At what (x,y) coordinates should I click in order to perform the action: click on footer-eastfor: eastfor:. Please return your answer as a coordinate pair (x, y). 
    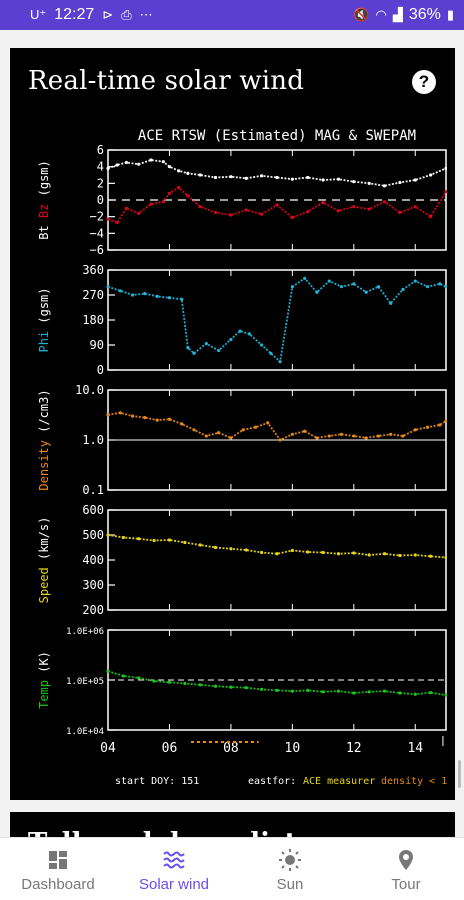
    Looking at the image, I should click on (272, 781).